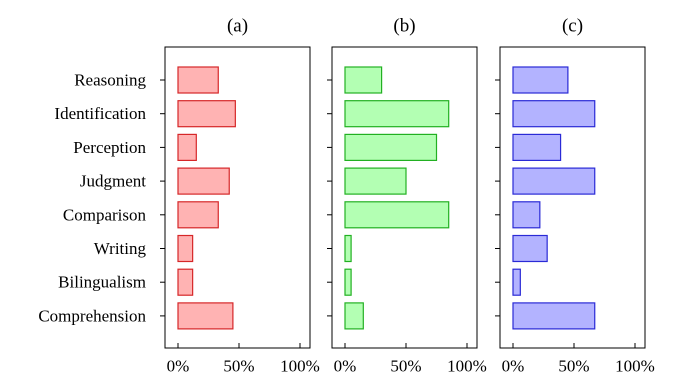  Describe the element at coordinates (102, 282) in the screenshot. I see `category-label: Bilingualism` at that location.